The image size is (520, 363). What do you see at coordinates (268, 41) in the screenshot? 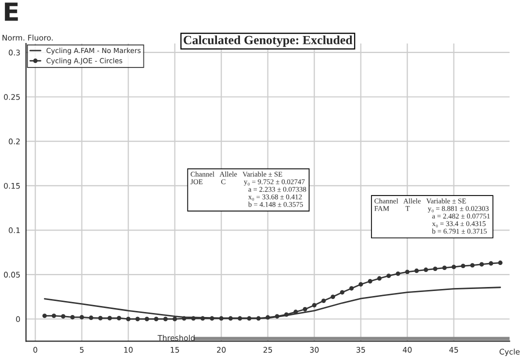
I see `chart-title: Calculated Genotype: Excluded` at bounding box center [268, 41].